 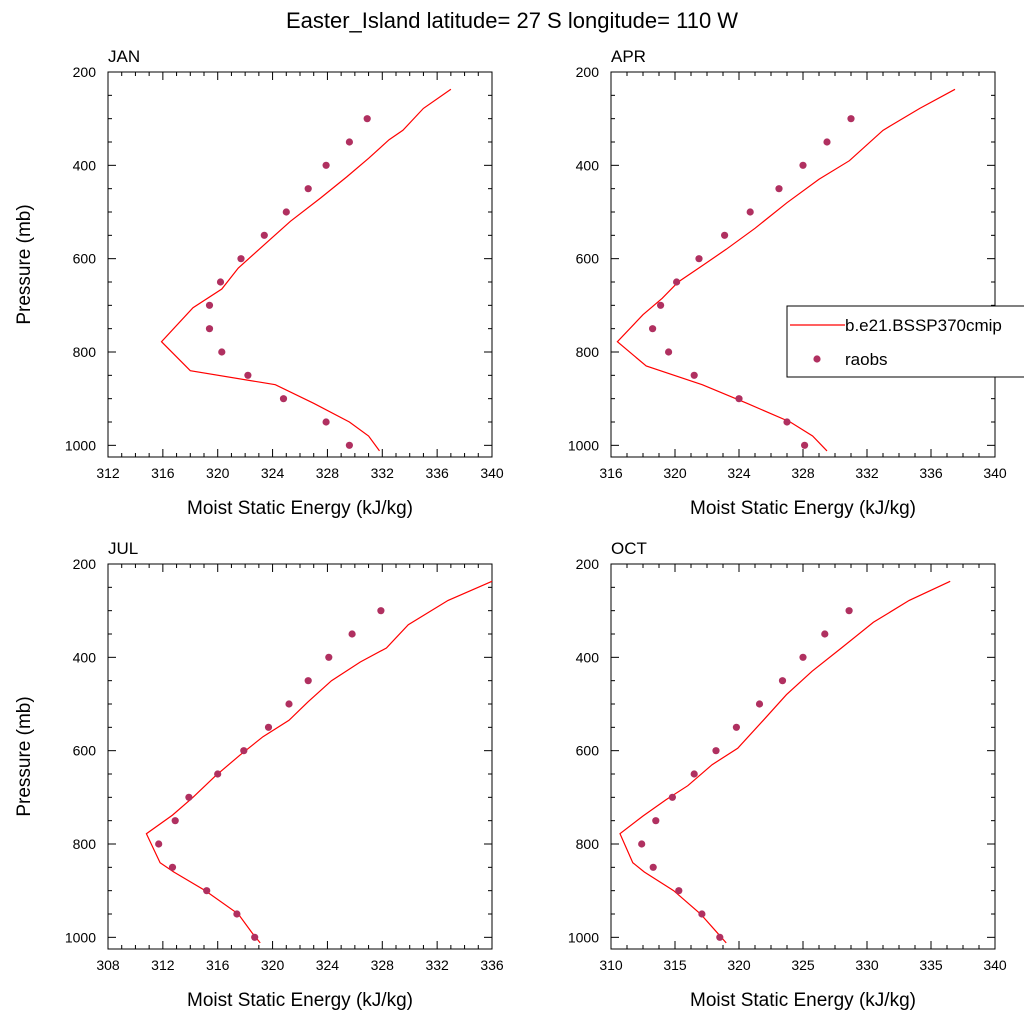 I want to click on legend-box, so click(x=905, y=341).